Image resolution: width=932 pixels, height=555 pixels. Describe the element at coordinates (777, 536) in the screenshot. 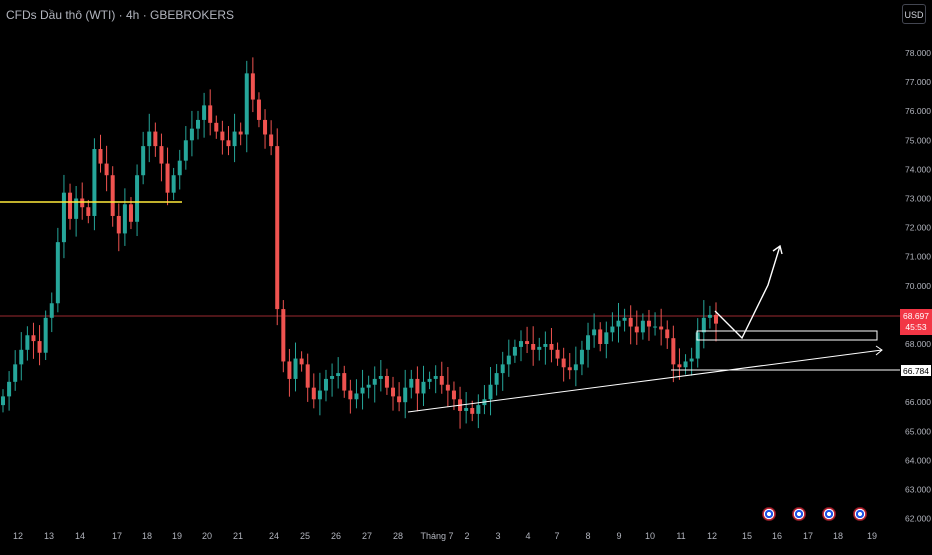

I see `time-axis-tick: 16` at that location.